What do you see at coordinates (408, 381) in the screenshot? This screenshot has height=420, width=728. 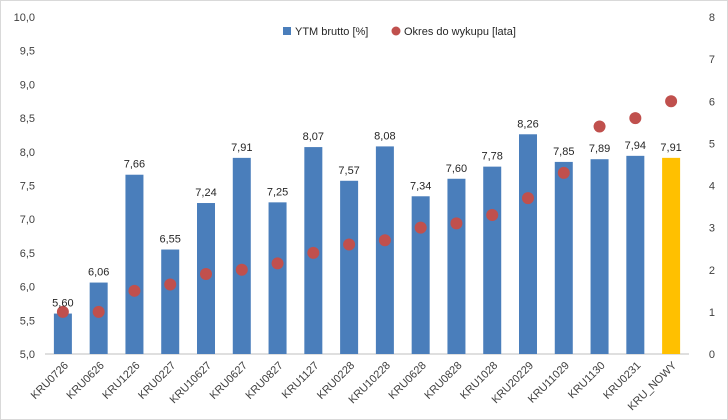 I see `x-tick-label: KRU0628` at bounding box center [408, 381].